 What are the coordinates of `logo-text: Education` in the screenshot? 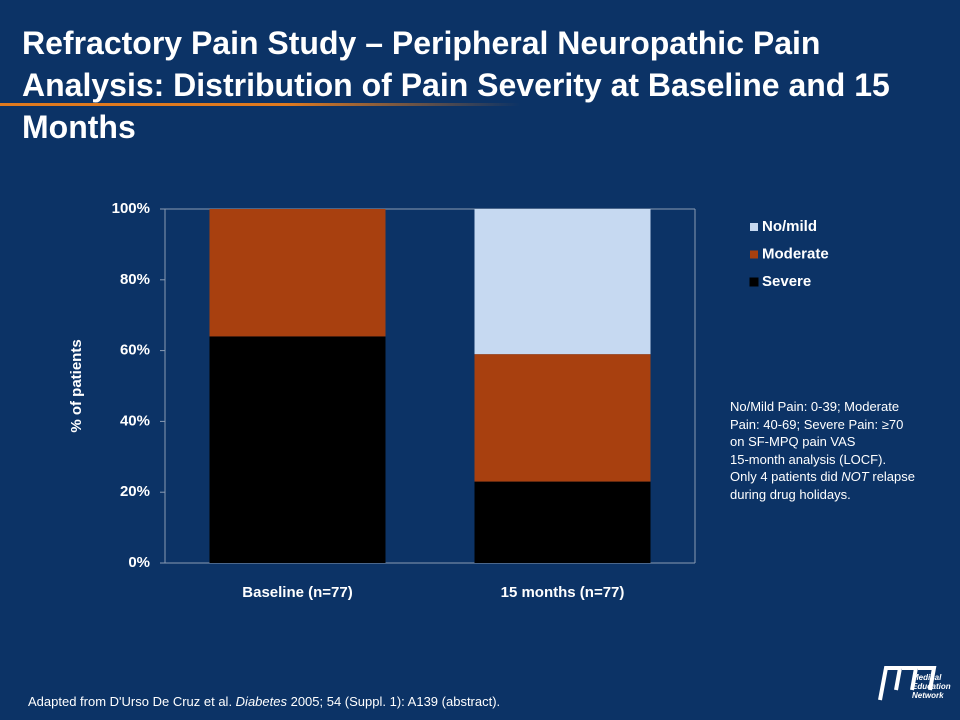 It's located at (931, 686).